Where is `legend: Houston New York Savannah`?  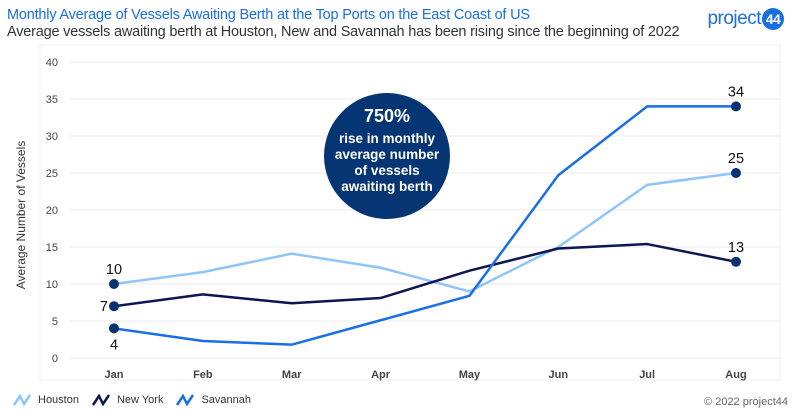 legend: Houston New York Savannah is located at coordinates (137, 400).